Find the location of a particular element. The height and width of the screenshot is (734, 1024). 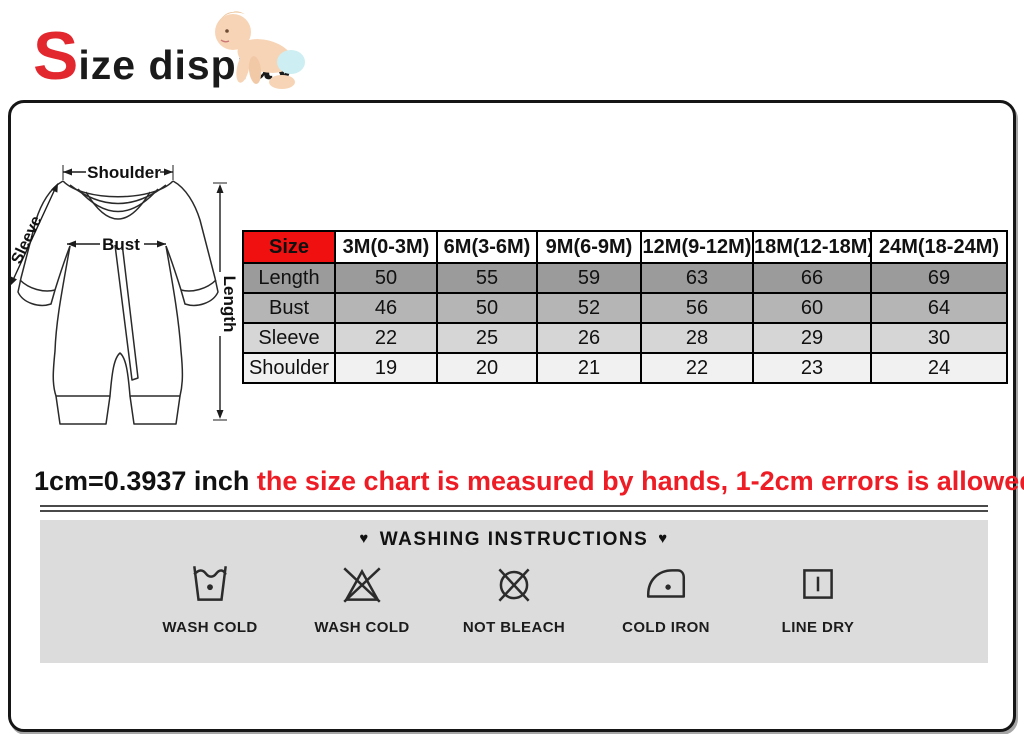

crawling-baby-icon is located at coordinates (257, 52).